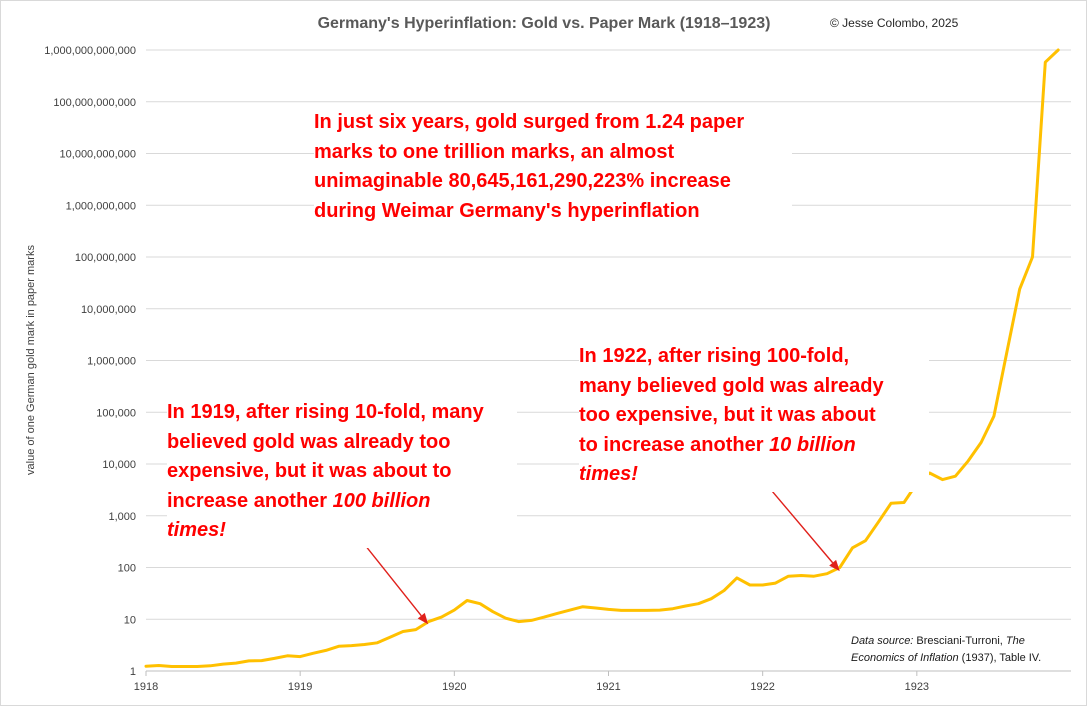  Describe the element at coordinates (325, 412) in the screenshot. I see `annotation-1919-line: In 1919, after rising 10-fold, many` at that location.